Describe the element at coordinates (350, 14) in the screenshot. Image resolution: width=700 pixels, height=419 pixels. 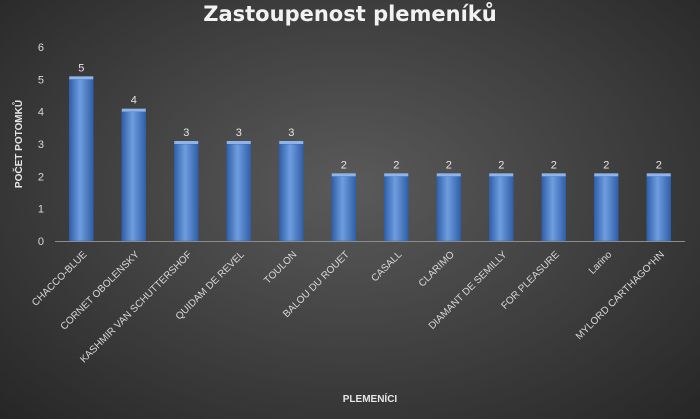
I see `chart-title: Zastoupenost plemeníků` at that location.